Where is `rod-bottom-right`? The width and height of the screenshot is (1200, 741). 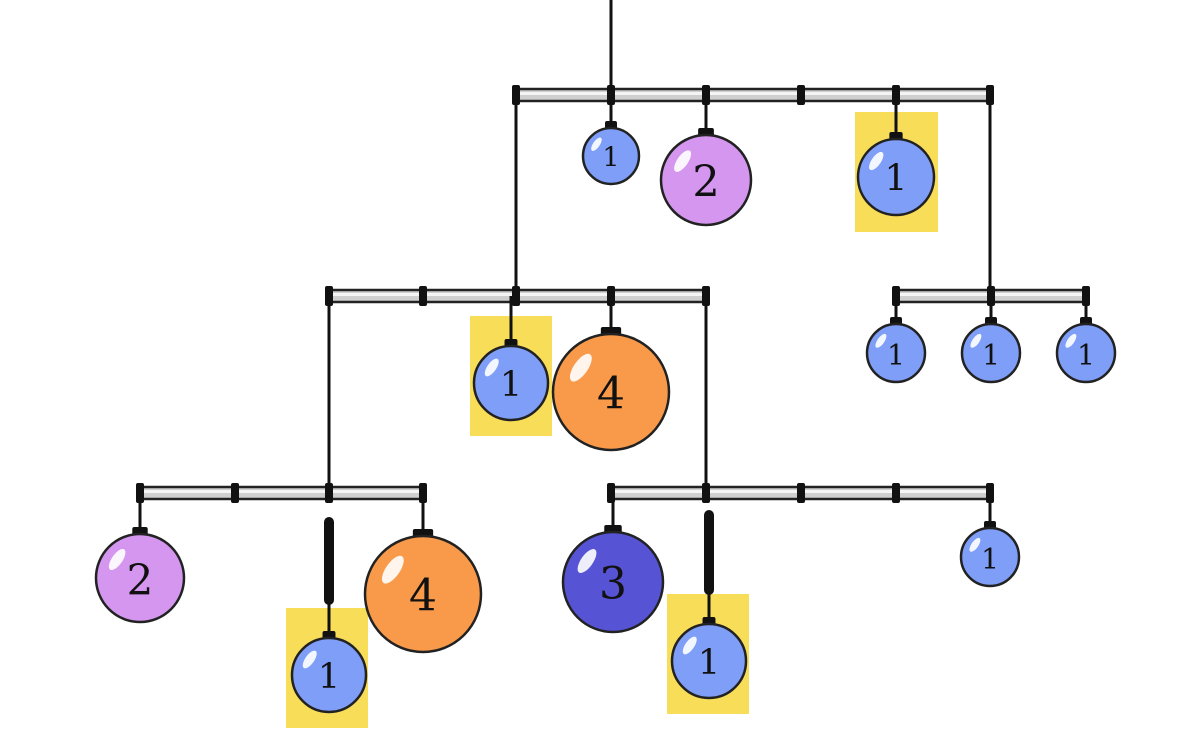 rod-bottom-right is located at coordinates (800, 493).